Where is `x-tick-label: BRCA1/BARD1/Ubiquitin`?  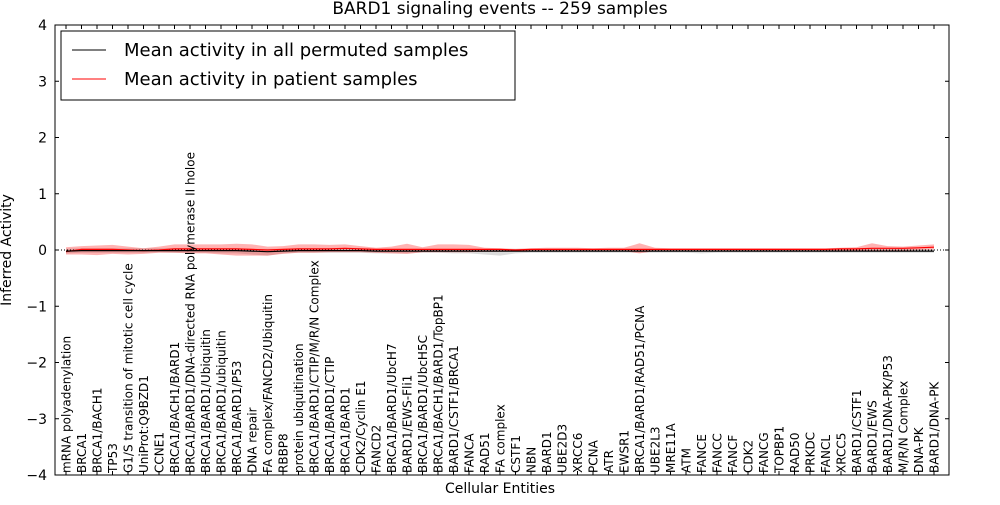 x-tick-label: BRCA1/BARD1/Ubiquitin is located at coordinates (206, 401).